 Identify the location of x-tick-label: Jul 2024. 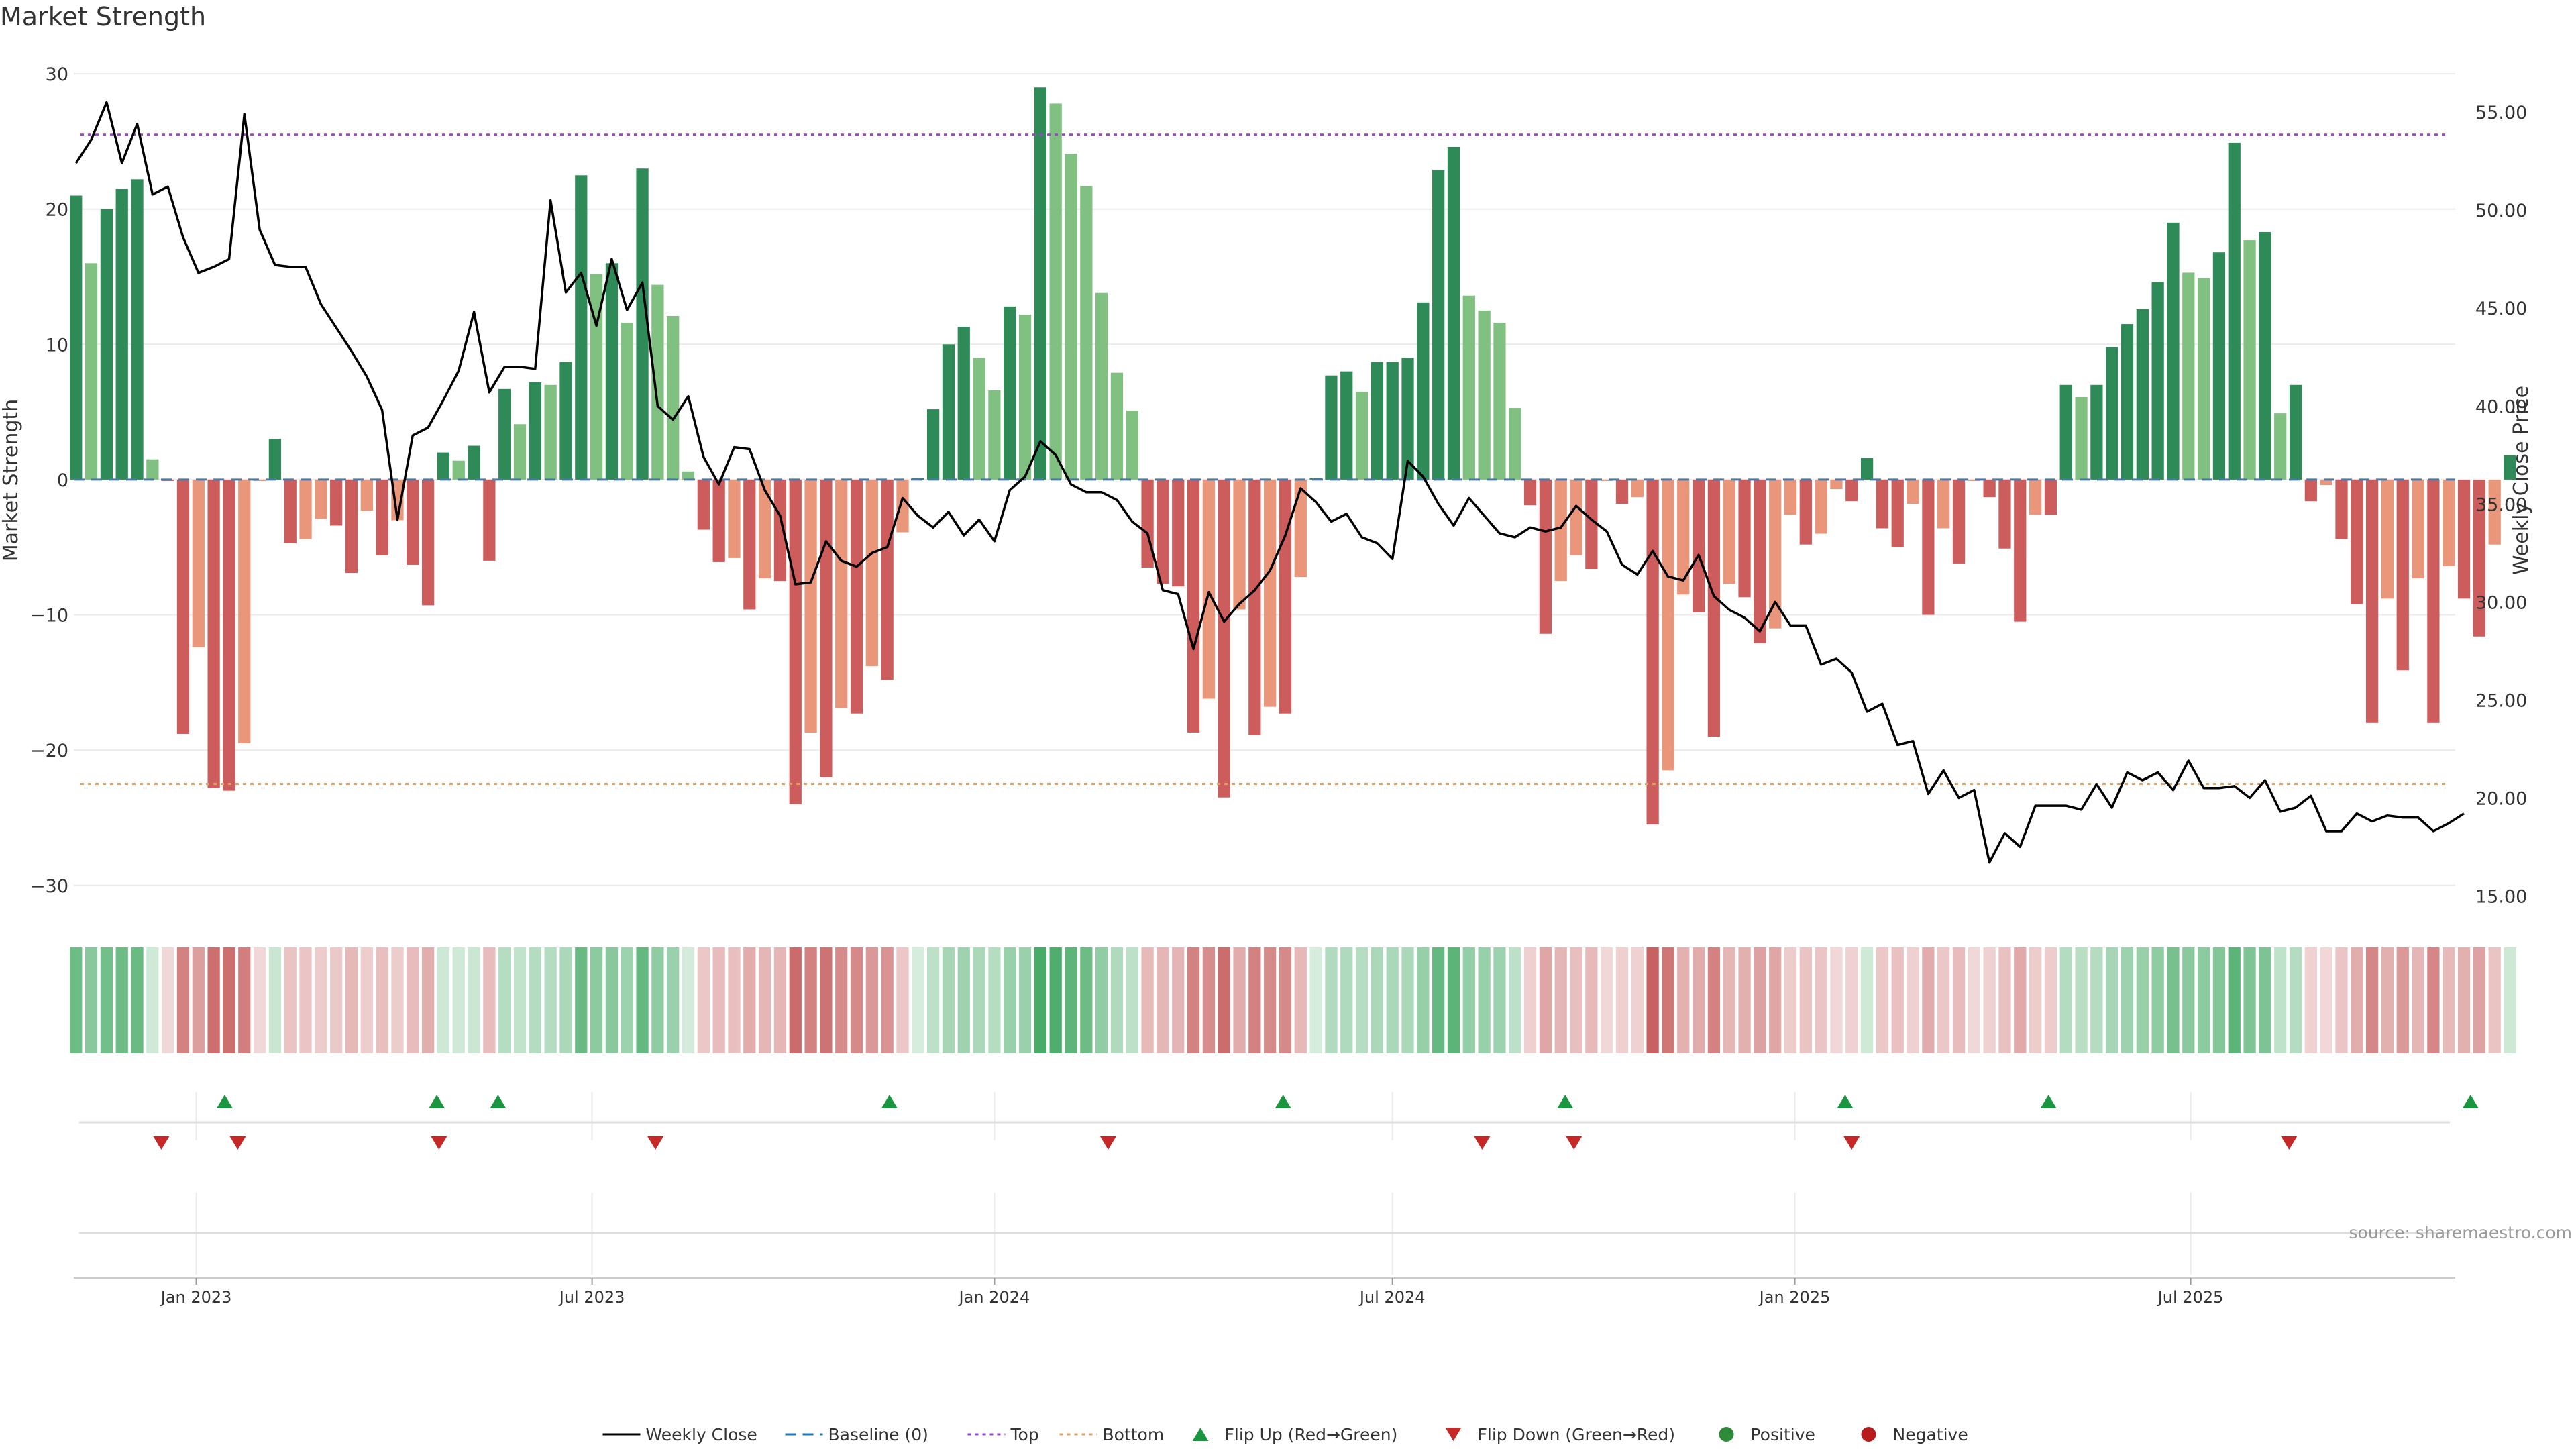
(1392, 1297).